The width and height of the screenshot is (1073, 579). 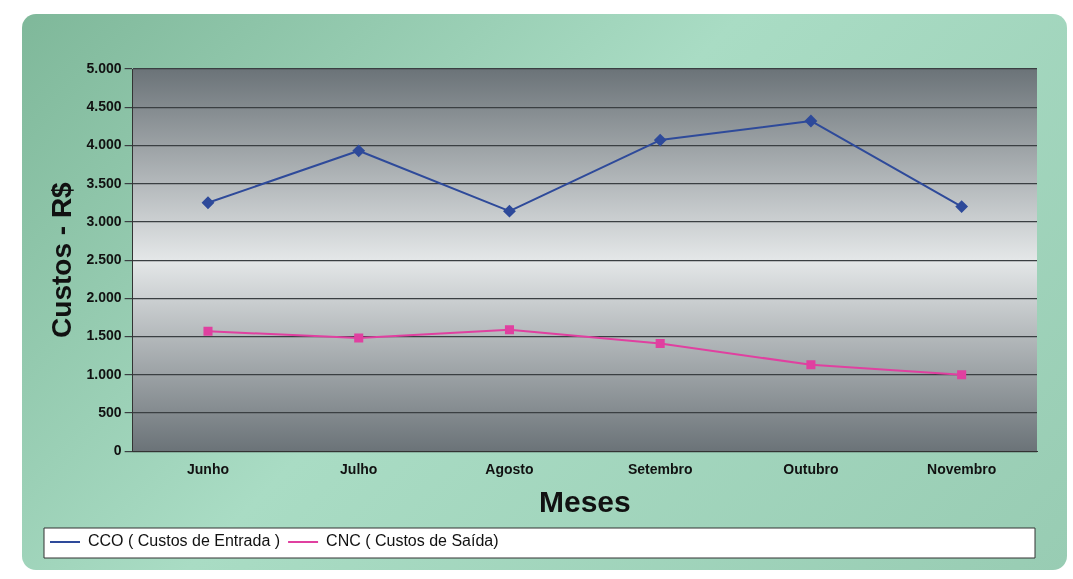 I want to click on y-tick-label: 1.500, so click(x=104, y=335).